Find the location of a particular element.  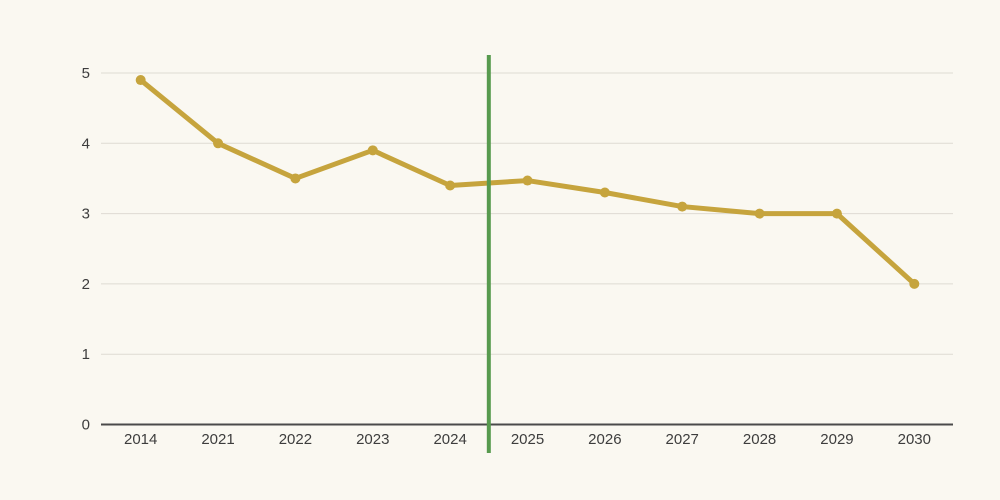

x-axis-tick-label: 2026 is located at coordinates (604, 439).